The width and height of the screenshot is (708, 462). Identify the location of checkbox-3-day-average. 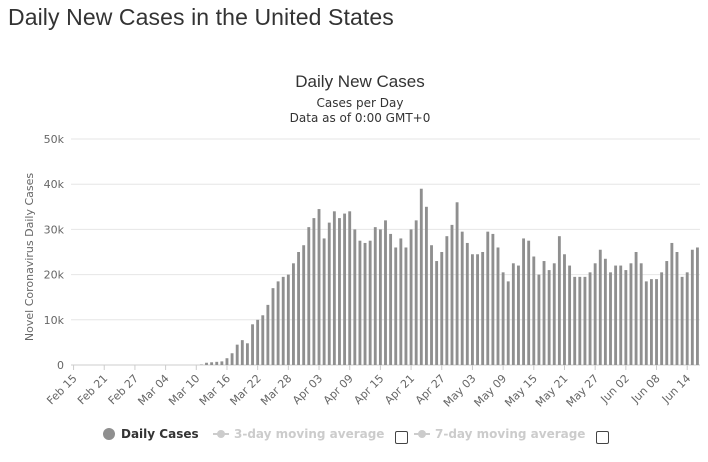
(401, 437).